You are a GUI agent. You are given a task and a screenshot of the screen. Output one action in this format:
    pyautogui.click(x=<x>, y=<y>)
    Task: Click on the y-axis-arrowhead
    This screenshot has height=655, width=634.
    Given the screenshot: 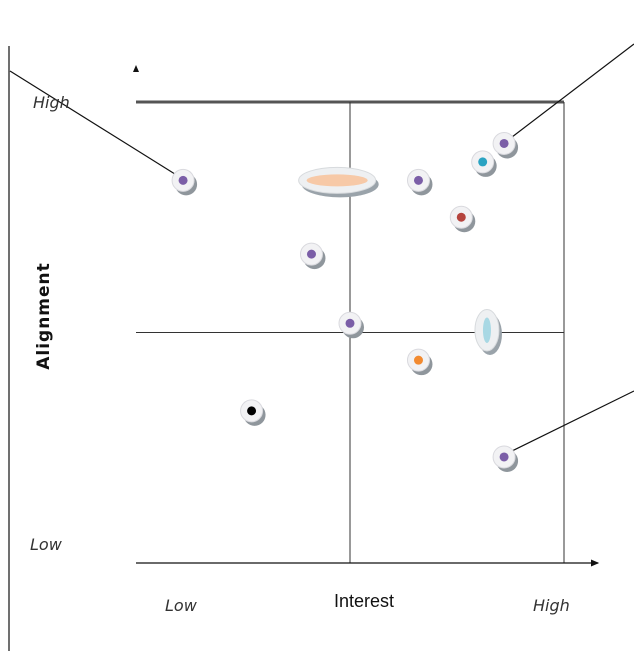 What is the action you would take?
    pyautogui.click(x=136, y=68)
    